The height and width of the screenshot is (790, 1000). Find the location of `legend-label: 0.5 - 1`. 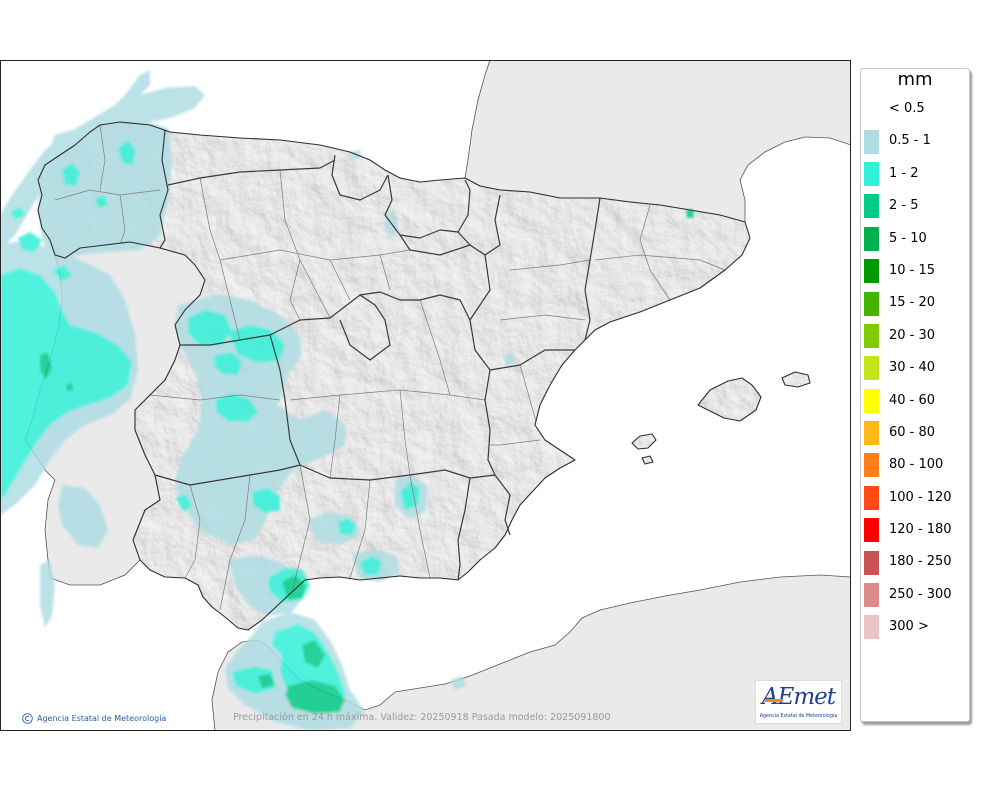

legend-label: 0.5 - 1 is located at coordinates (910, 141).